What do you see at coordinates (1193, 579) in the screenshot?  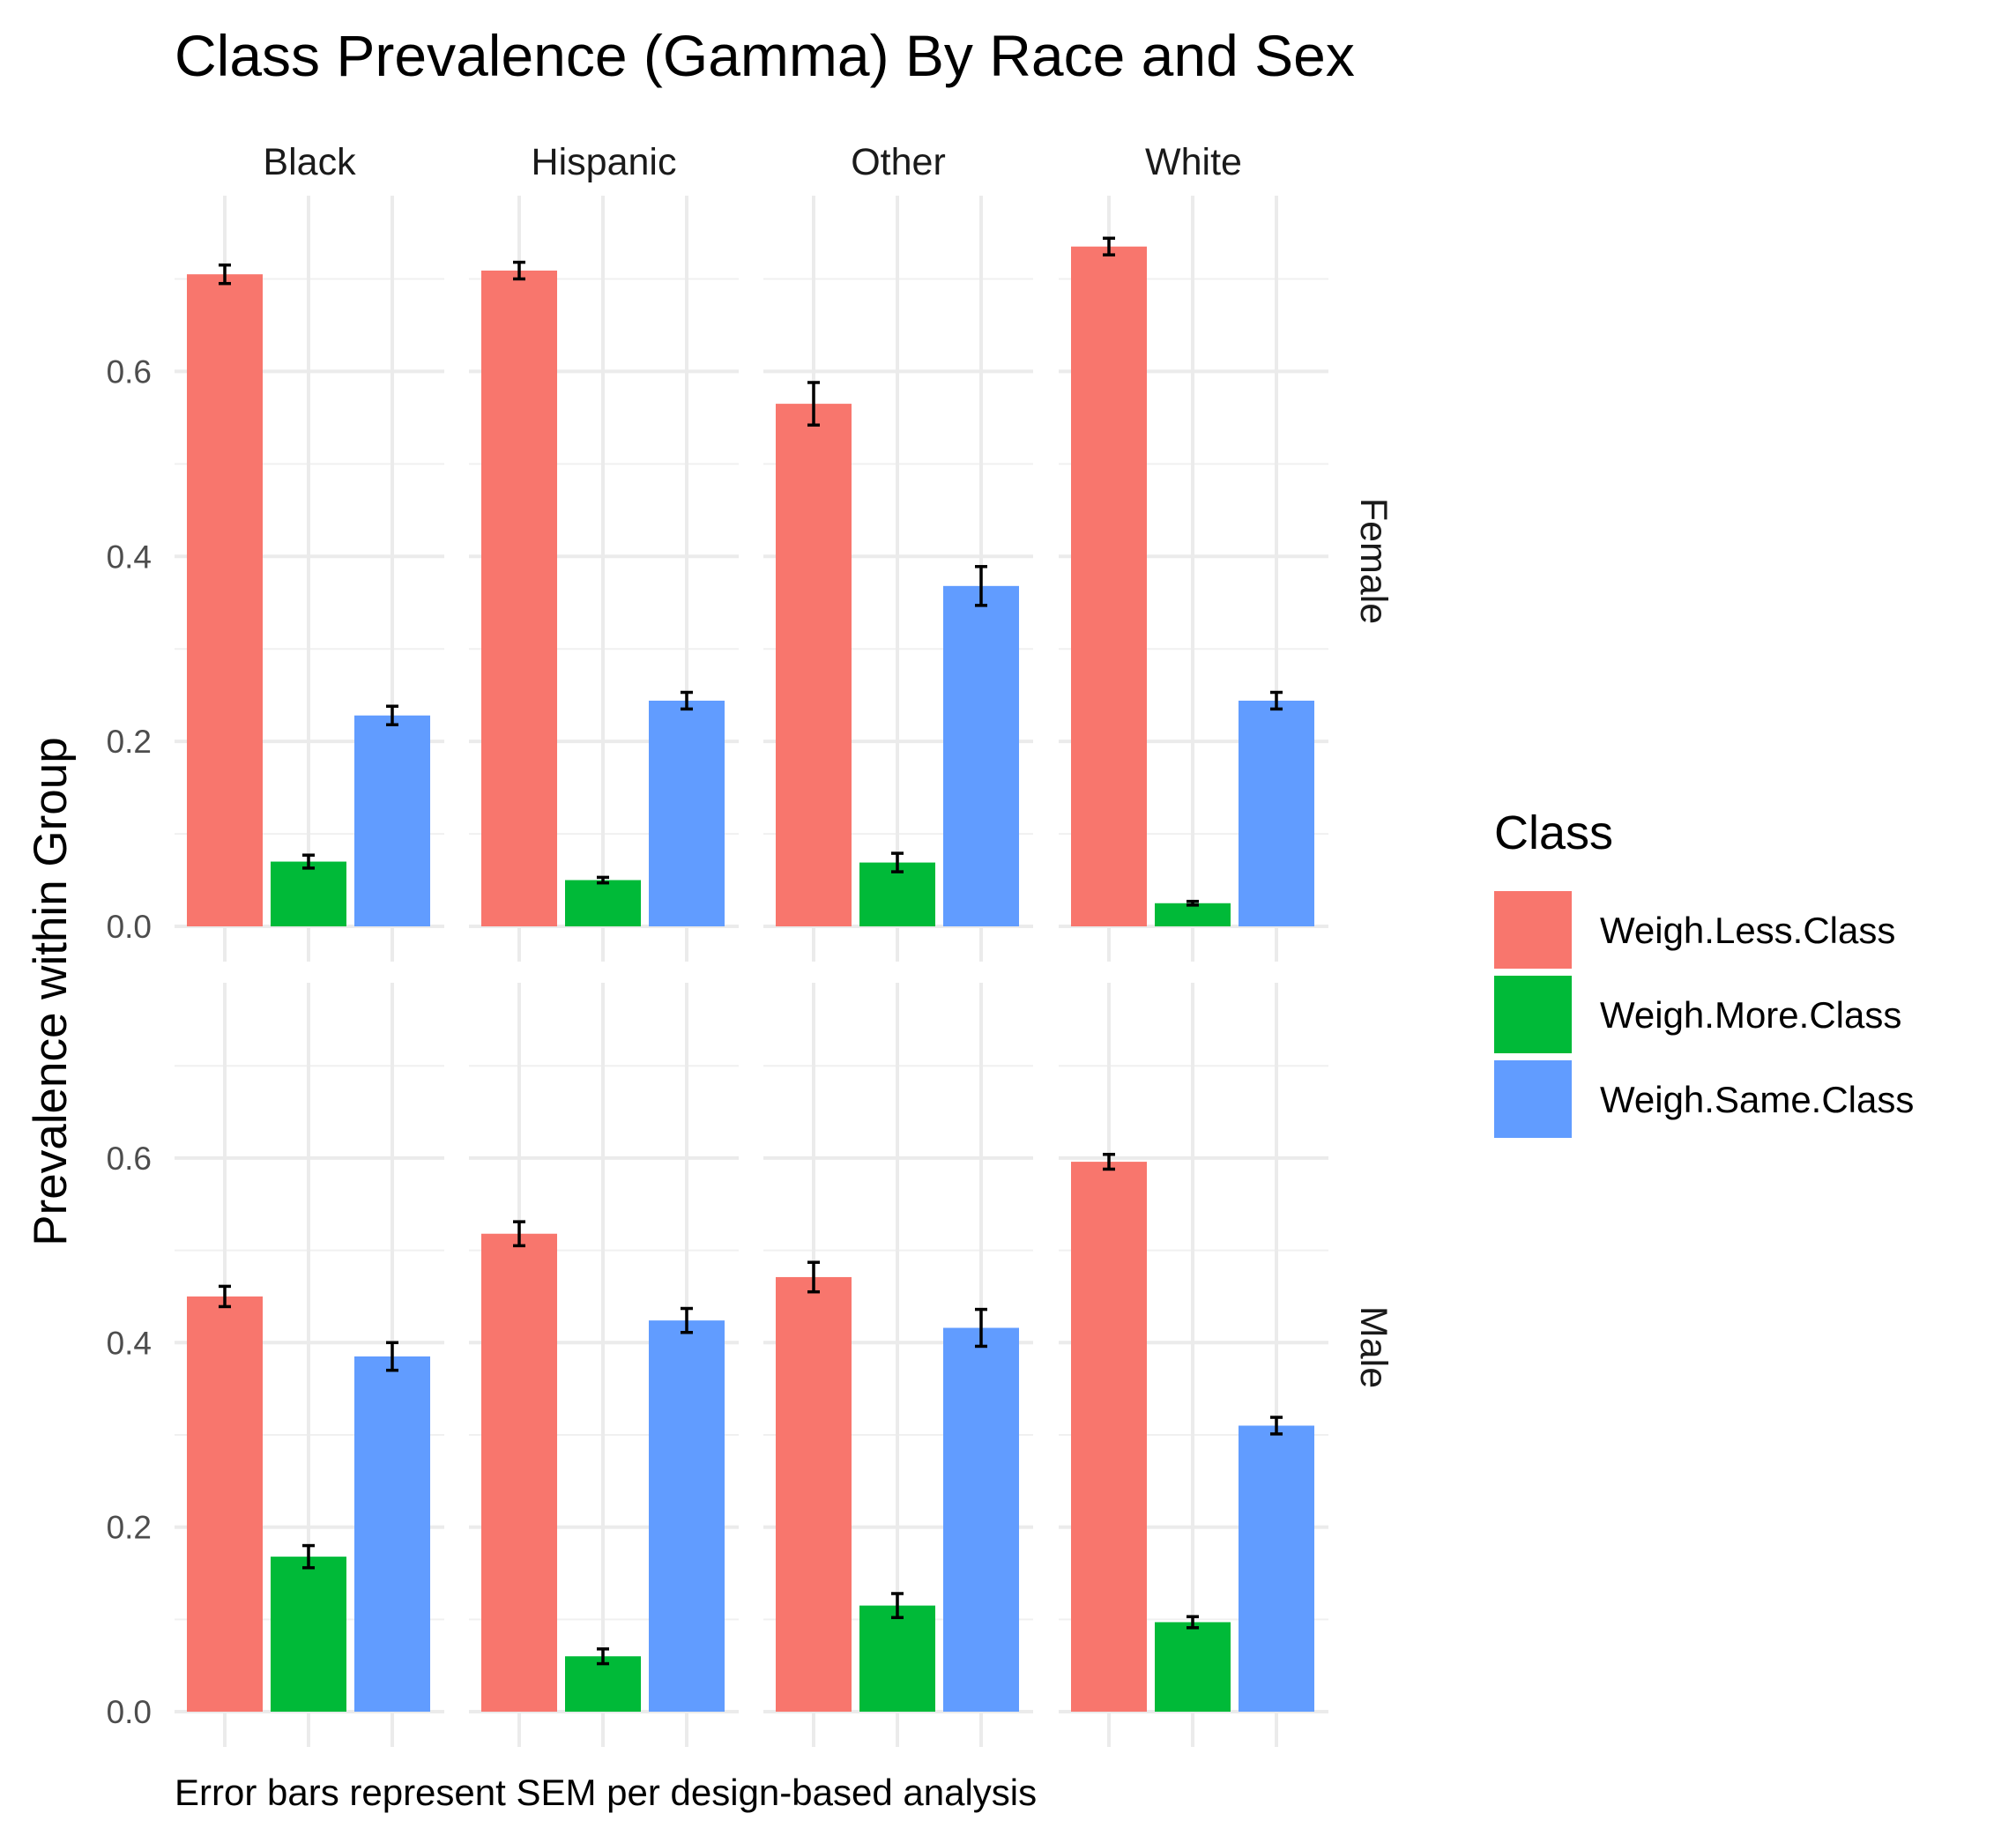 I see `panel-female-white` at bounding box center [1193, 579].